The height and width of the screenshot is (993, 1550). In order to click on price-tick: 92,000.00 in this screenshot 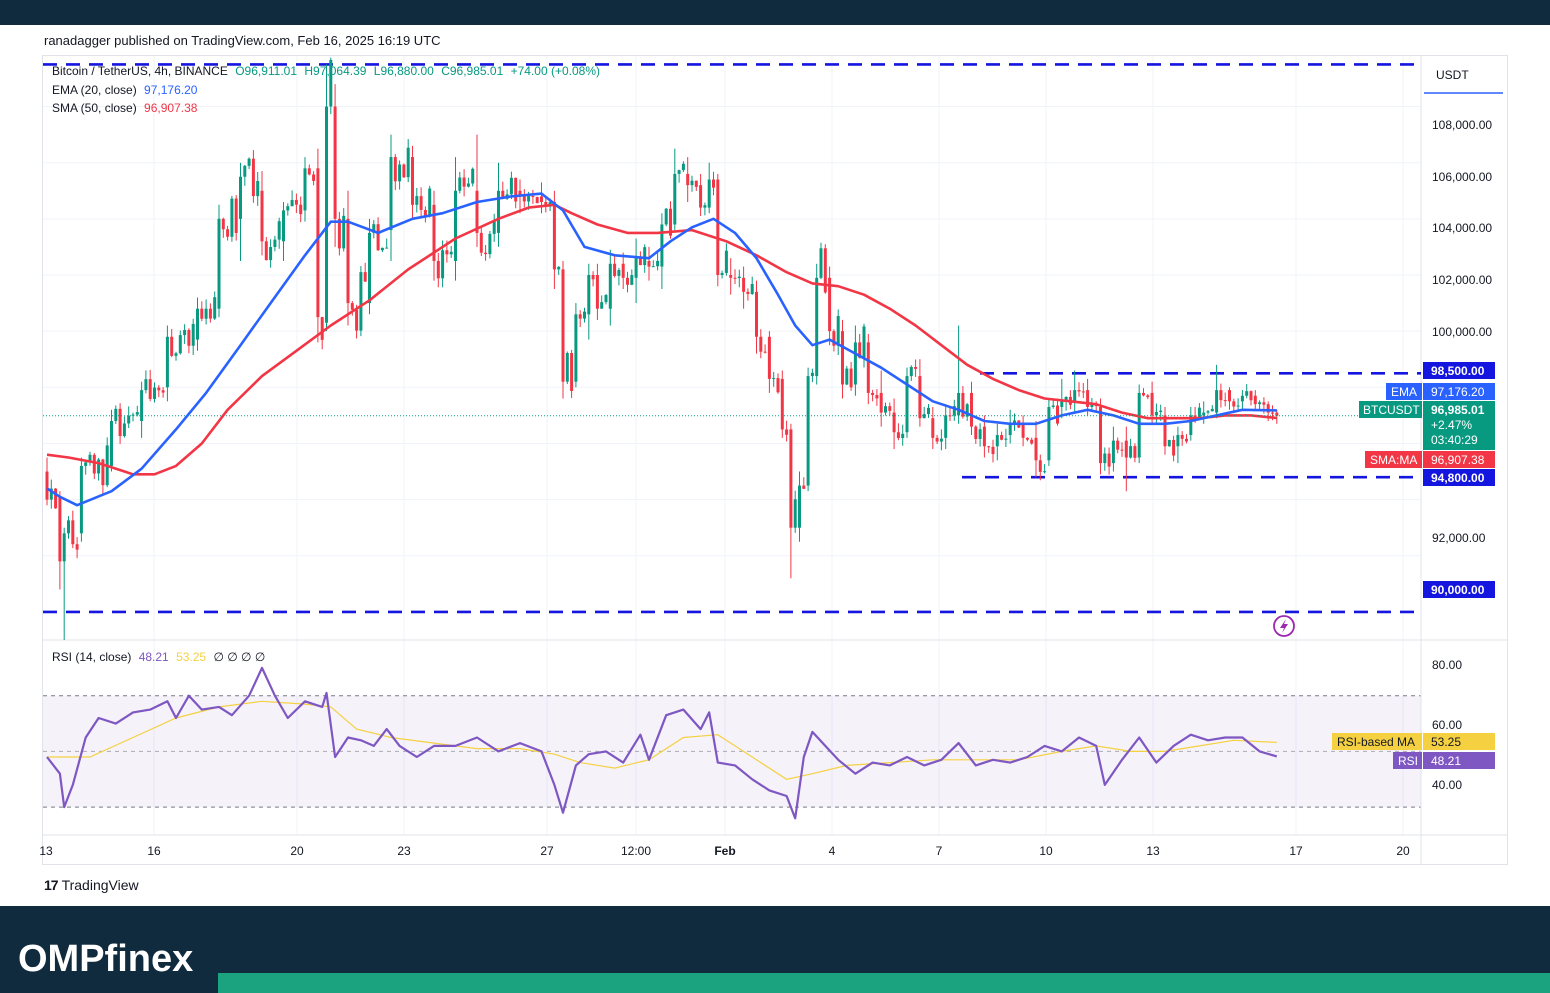, I will do `click(1459, 538)`.